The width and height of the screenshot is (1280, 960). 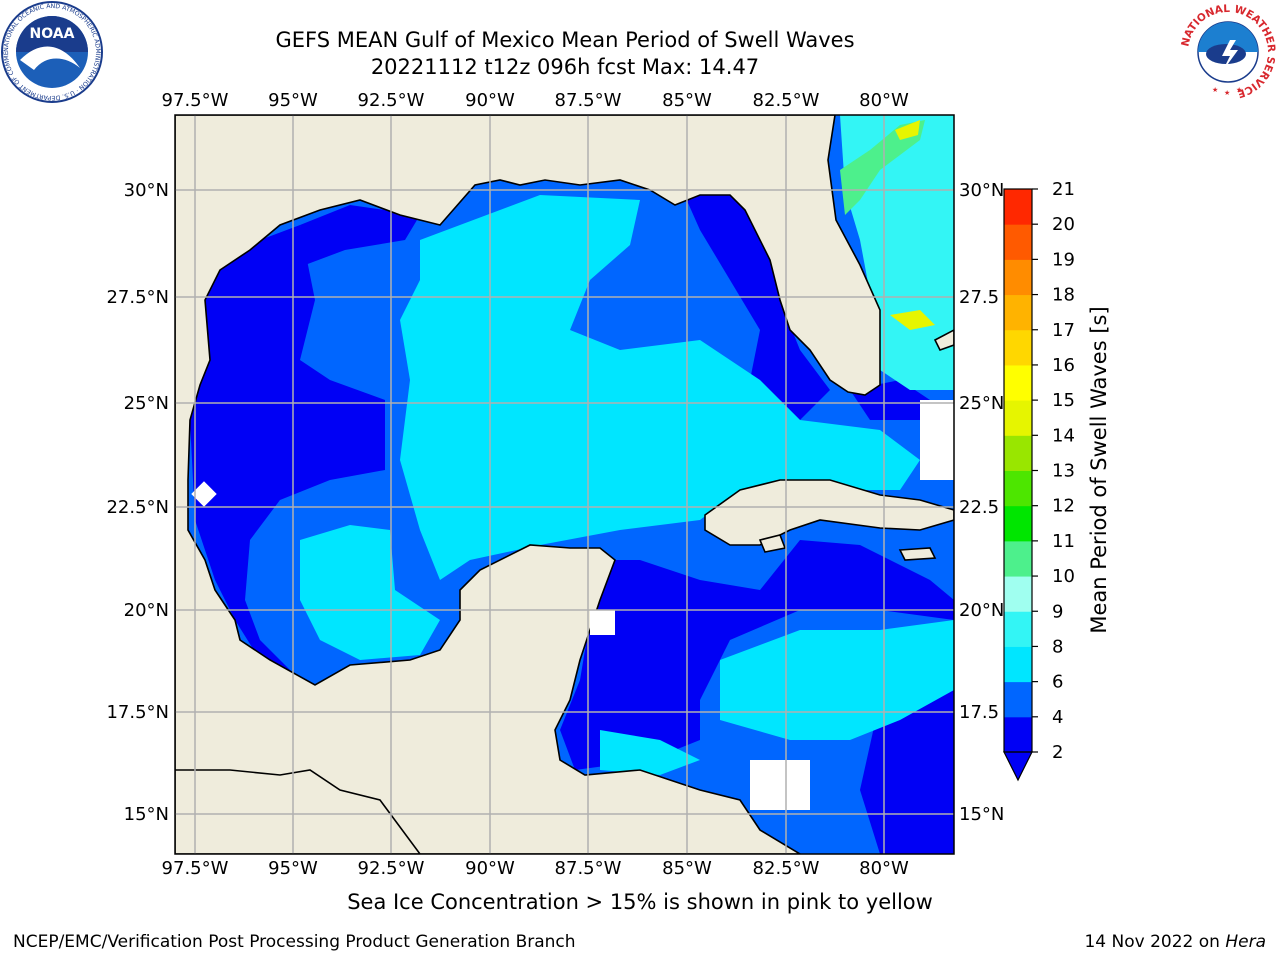 I want to click on noaa-logo-text: NOAA, so click(x=52, y=34).